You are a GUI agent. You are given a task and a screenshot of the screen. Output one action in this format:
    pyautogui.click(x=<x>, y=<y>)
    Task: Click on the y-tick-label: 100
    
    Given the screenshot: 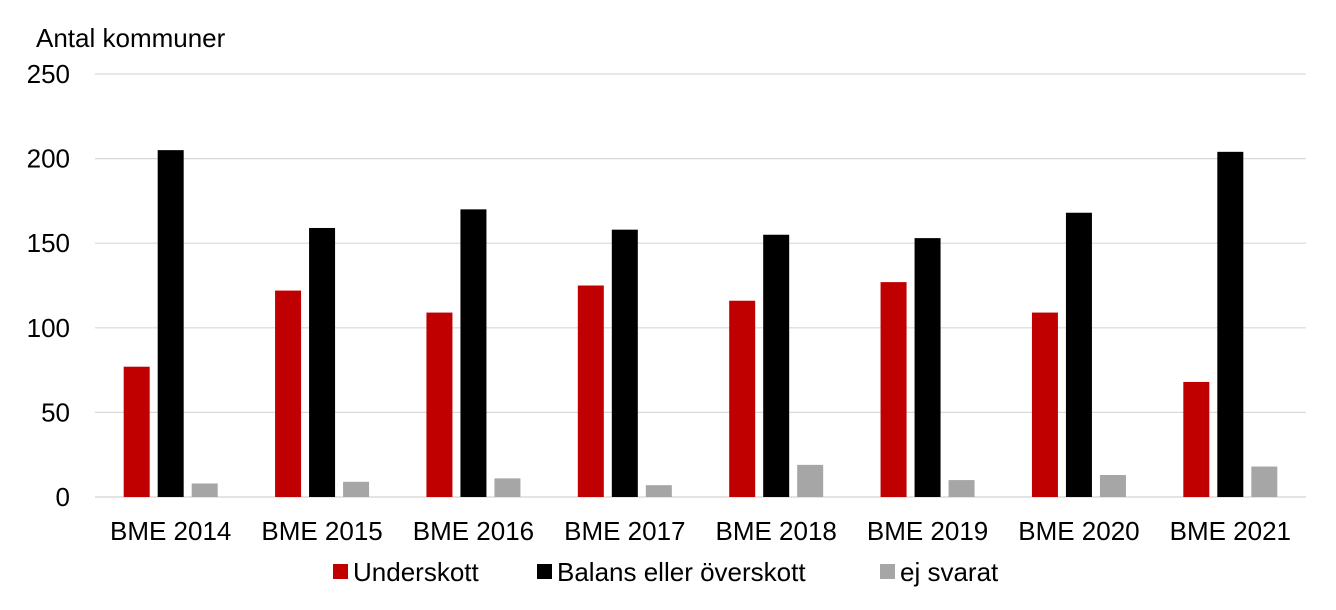 What is the action you would take?
    pyautogui.click(x=48, y=328)
    